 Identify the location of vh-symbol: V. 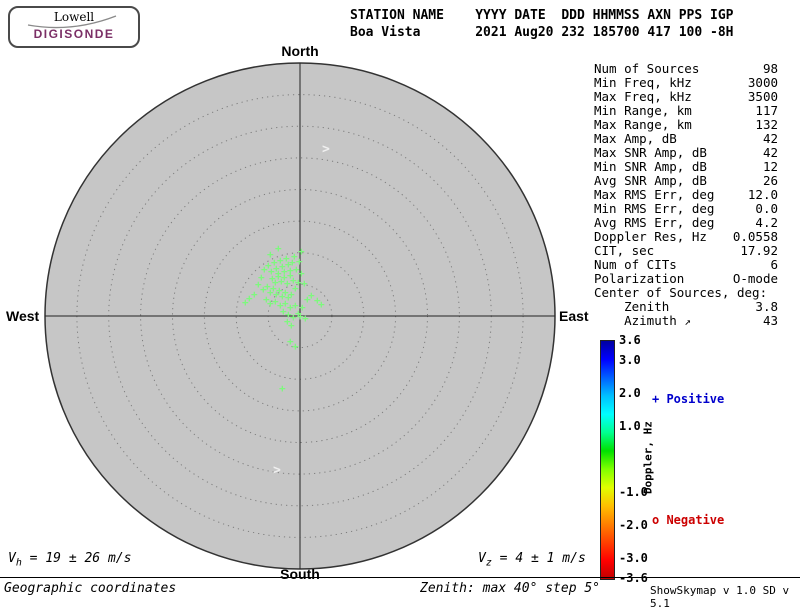
(12, 558).